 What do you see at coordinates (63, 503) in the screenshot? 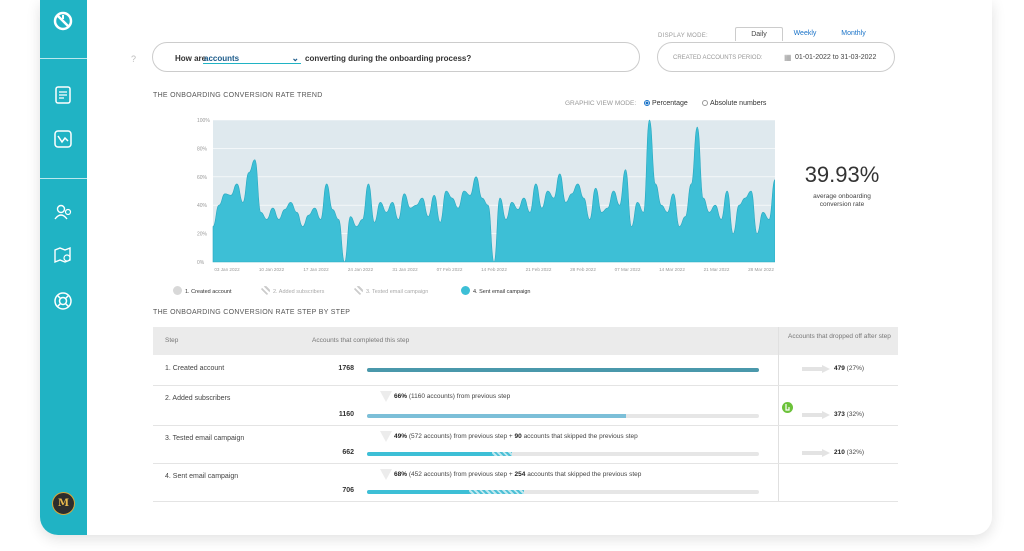
I see `avatar: M` at bounding box center [63, 503].